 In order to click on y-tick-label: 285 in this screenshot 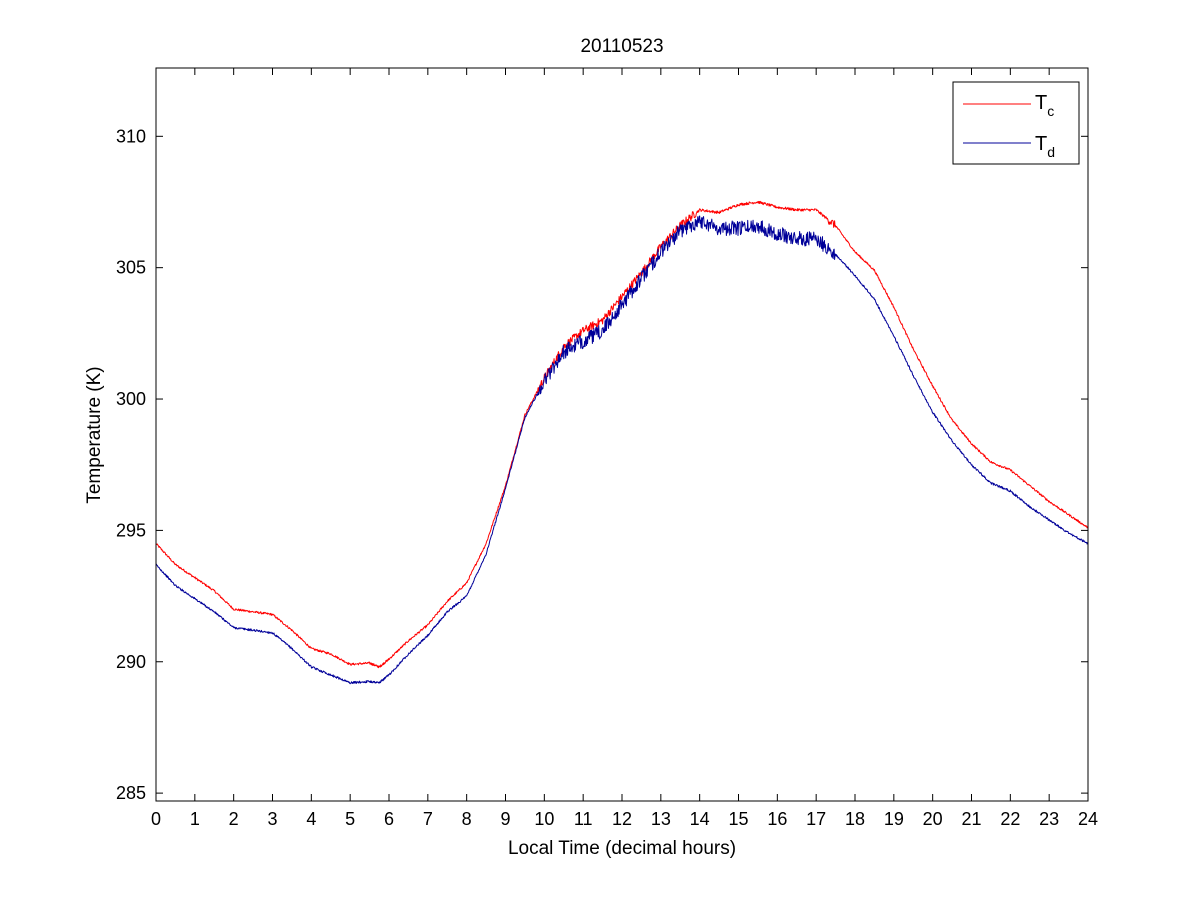, I will do `click(131, 793)`.